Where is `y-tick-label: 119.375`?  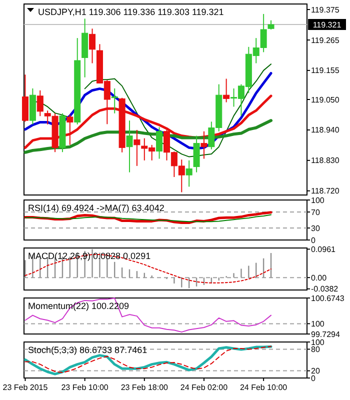
y-tick-label: 119.375 is located at coordinates (325, 9).